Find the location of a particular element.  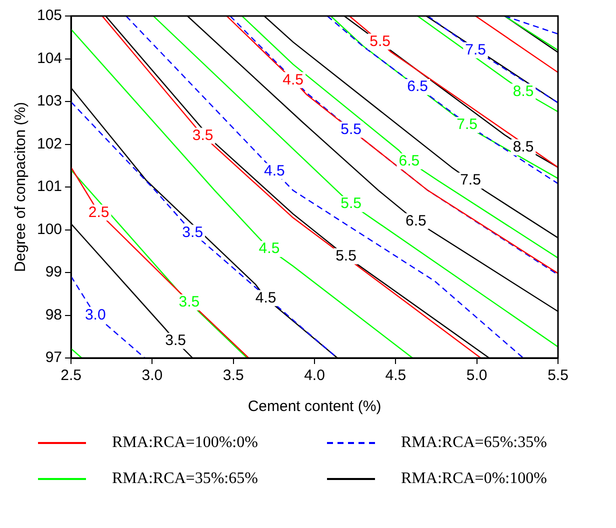

y-axis-title: Degree of conpaciton (%) is located at coordinates (21, 187).